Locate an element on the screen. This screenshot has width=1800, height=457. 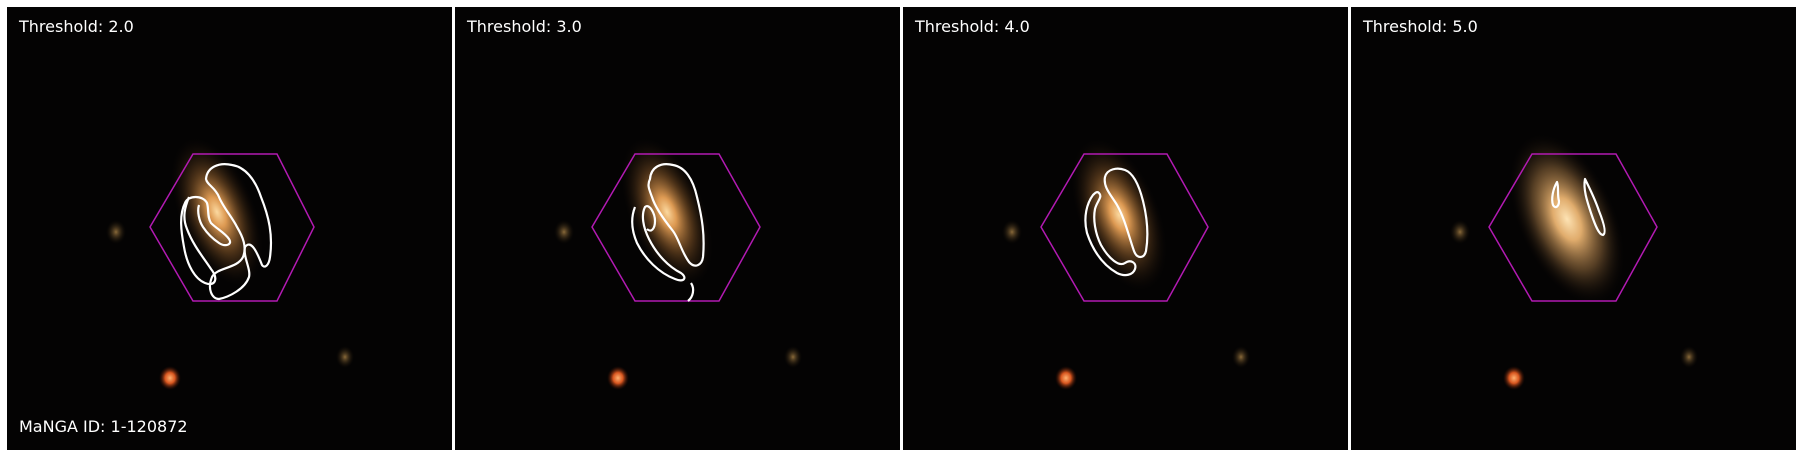
contour-left is located at coordinates (1556, 194).